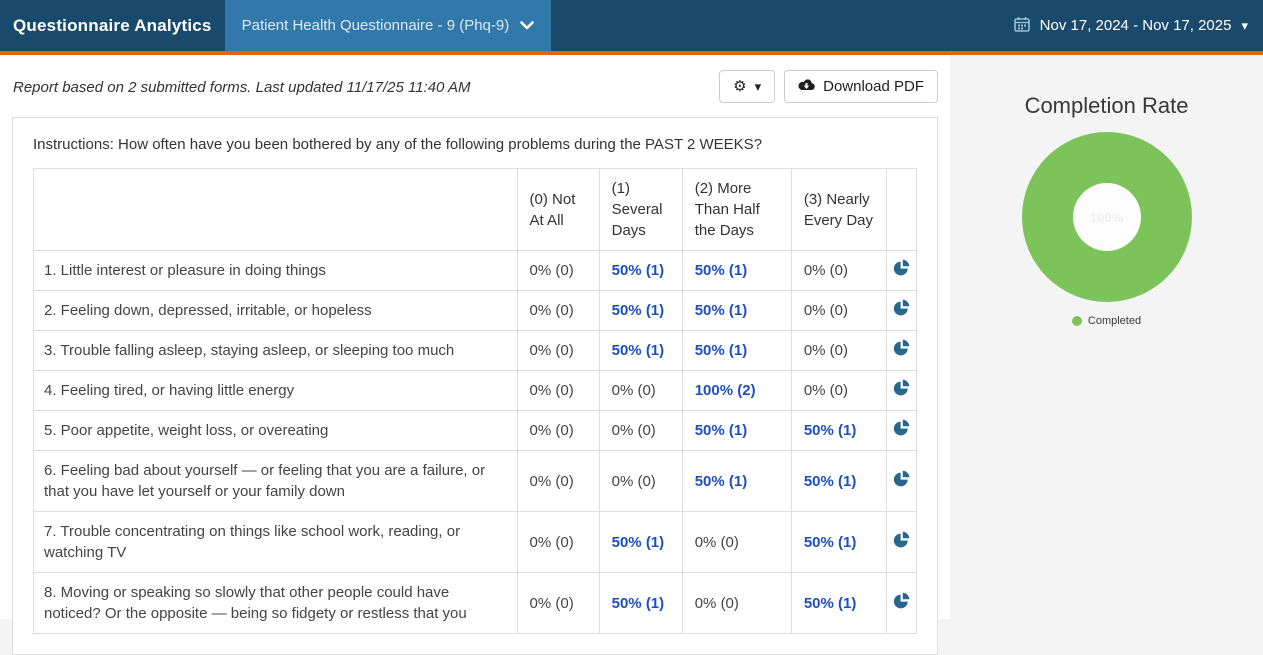 This screenshot has width=1263, height=655. Describe the element at coordinates (736, 209) in the screenshot. I see `column-header-more-than-half: (2) More Than Half the Days` at that location.